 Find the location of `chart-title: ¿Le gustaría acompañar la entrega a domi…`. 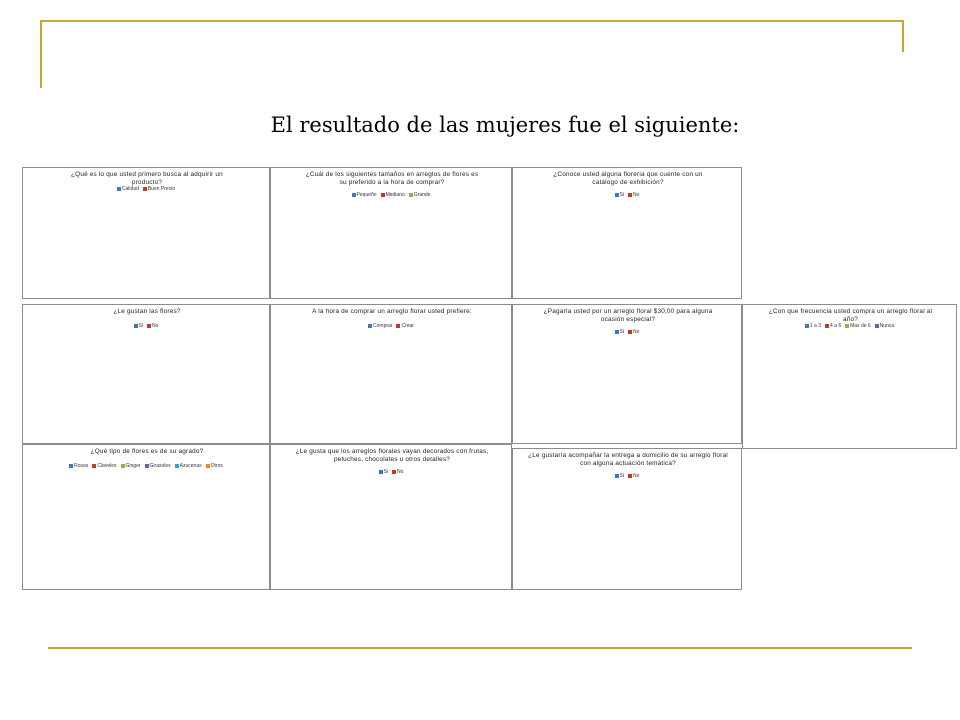

chart-title: ¿Le gustaría acompañar la entrega a domi… is located at coordinates (628, 459).